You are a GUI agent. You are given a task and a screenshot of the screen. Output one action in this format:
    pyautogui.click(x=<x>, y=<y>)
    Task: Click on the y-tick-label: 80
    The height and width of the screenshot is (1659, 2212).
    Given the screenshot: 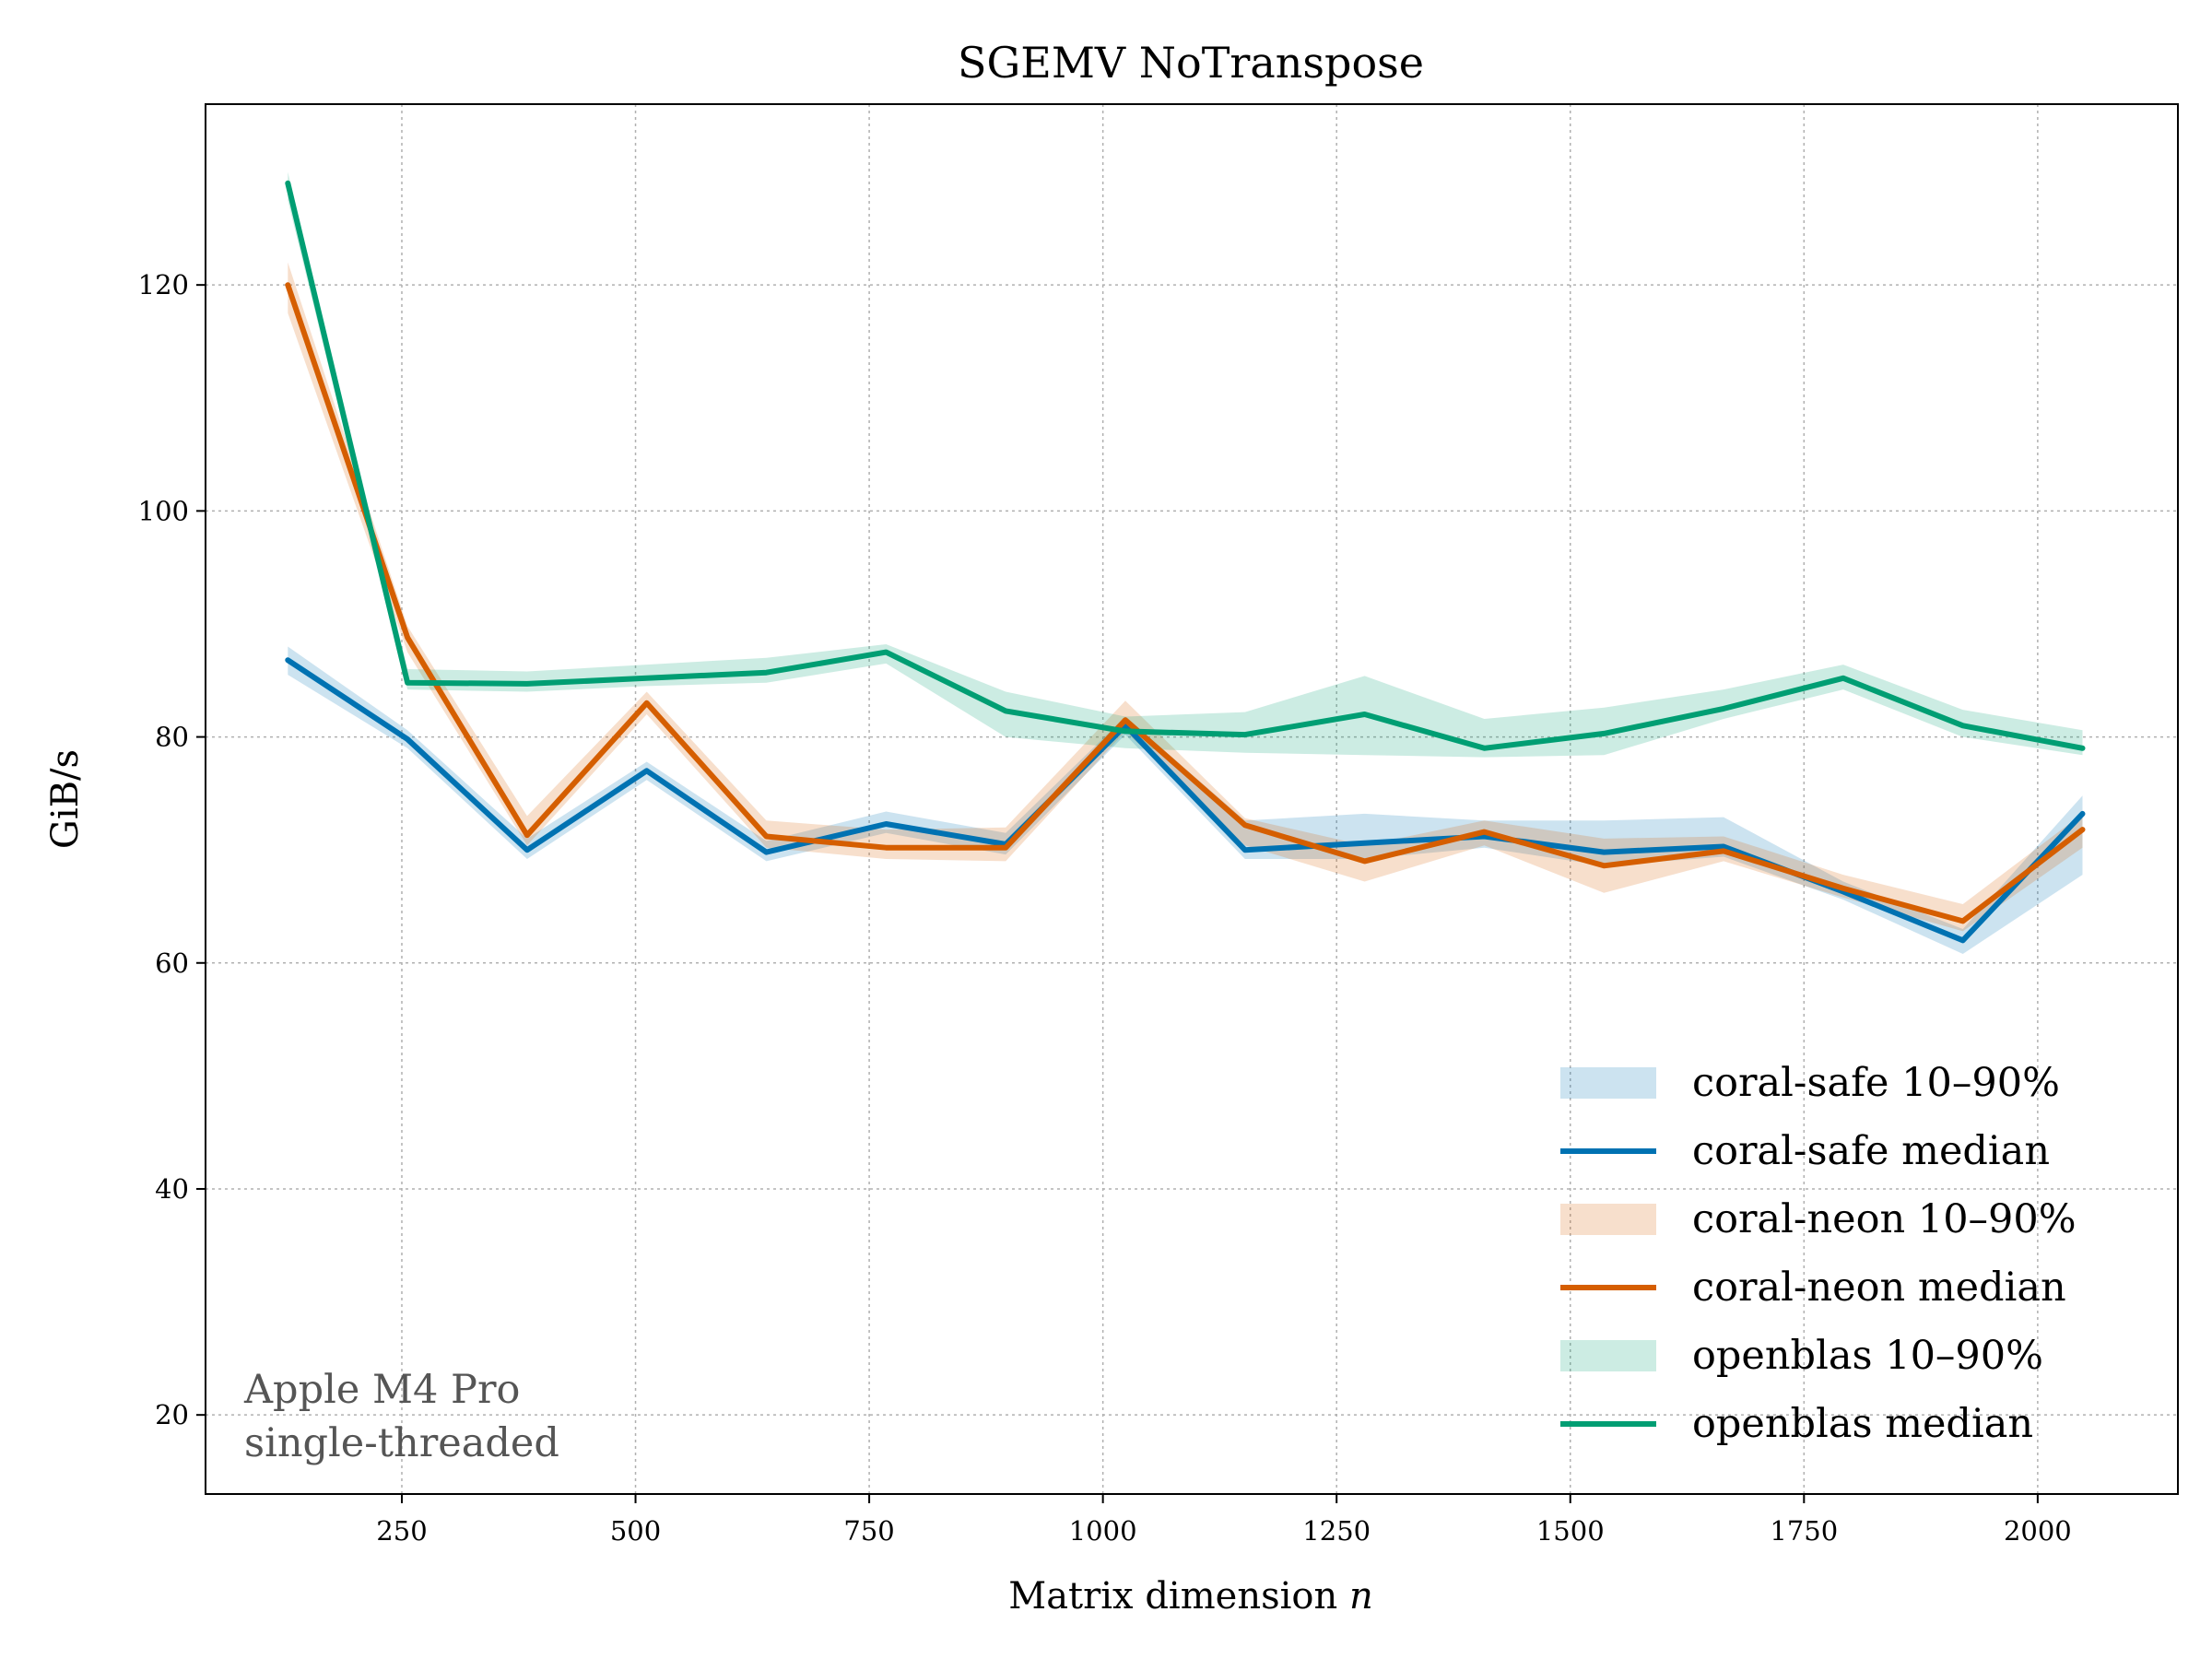 What is the action you would take?
    pyautogui.click(x=172, y=737)
    